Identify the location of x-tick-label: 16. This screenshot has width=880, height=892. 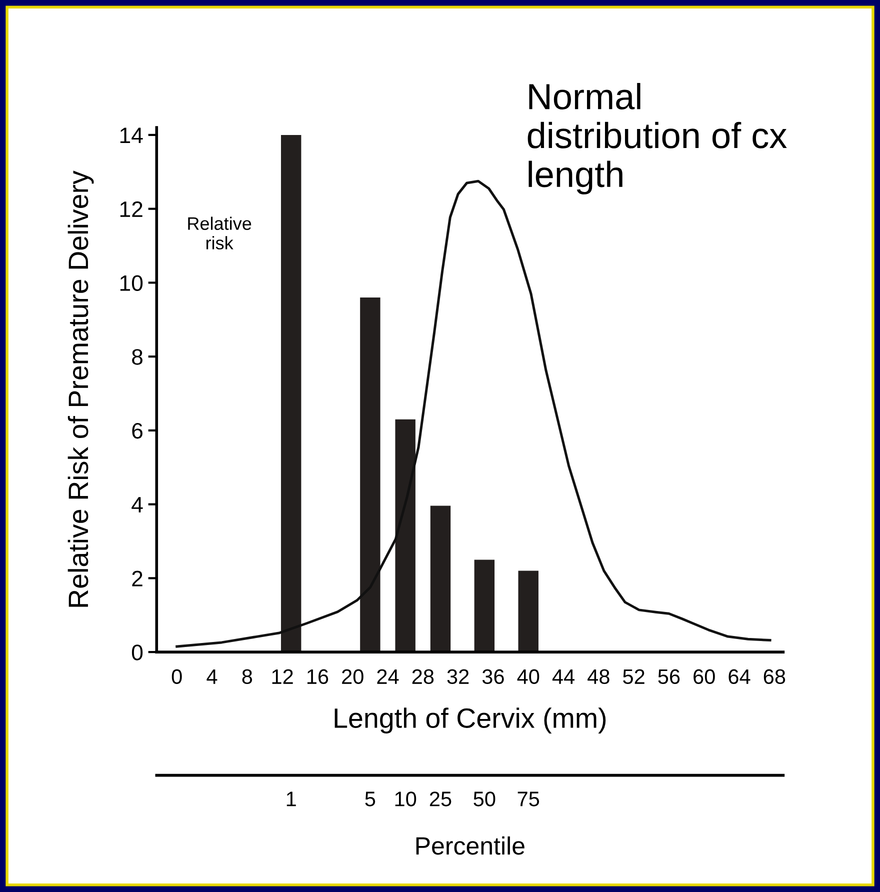
(317, 676).